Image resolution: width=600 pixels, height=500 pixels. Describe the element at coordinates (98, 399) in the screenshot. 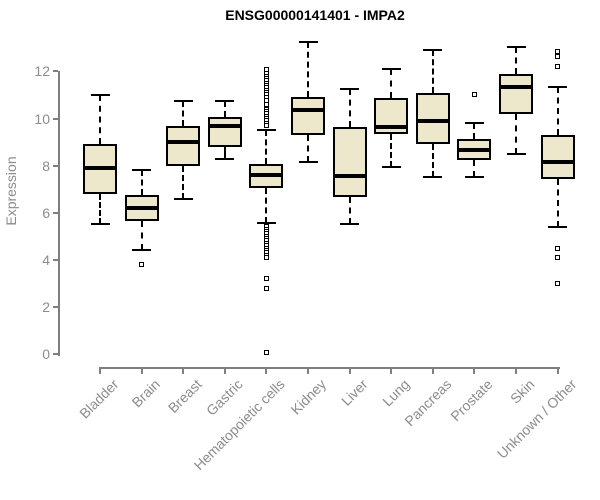

I see `x-tick-label: Bladder` at that location.